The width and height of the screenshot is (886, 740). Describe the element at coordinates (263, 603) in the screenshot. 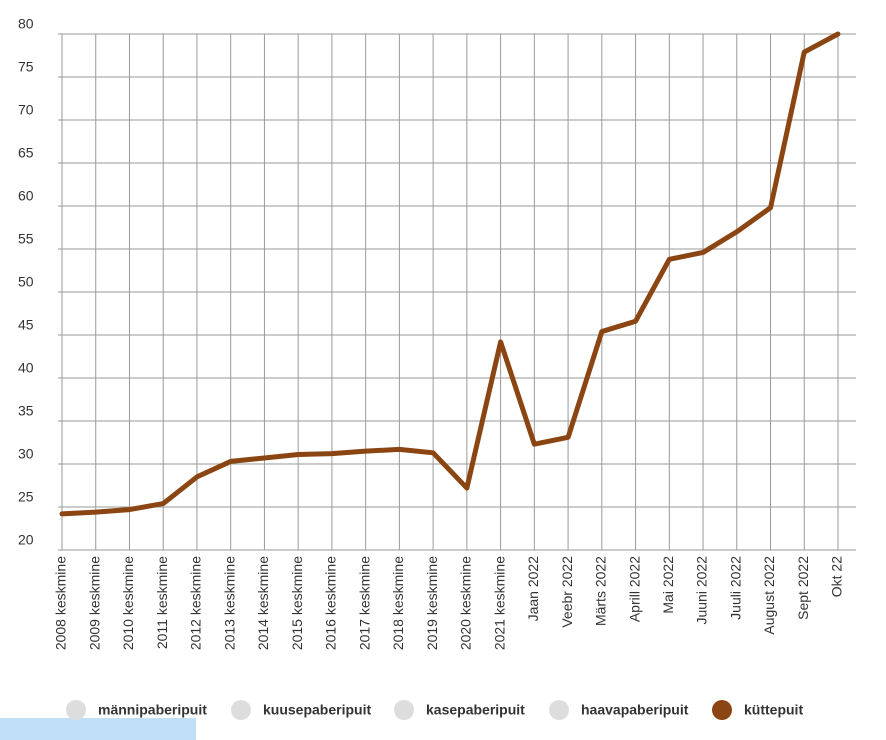

I see `x-tick-label: 2014 keskmine` at that location.